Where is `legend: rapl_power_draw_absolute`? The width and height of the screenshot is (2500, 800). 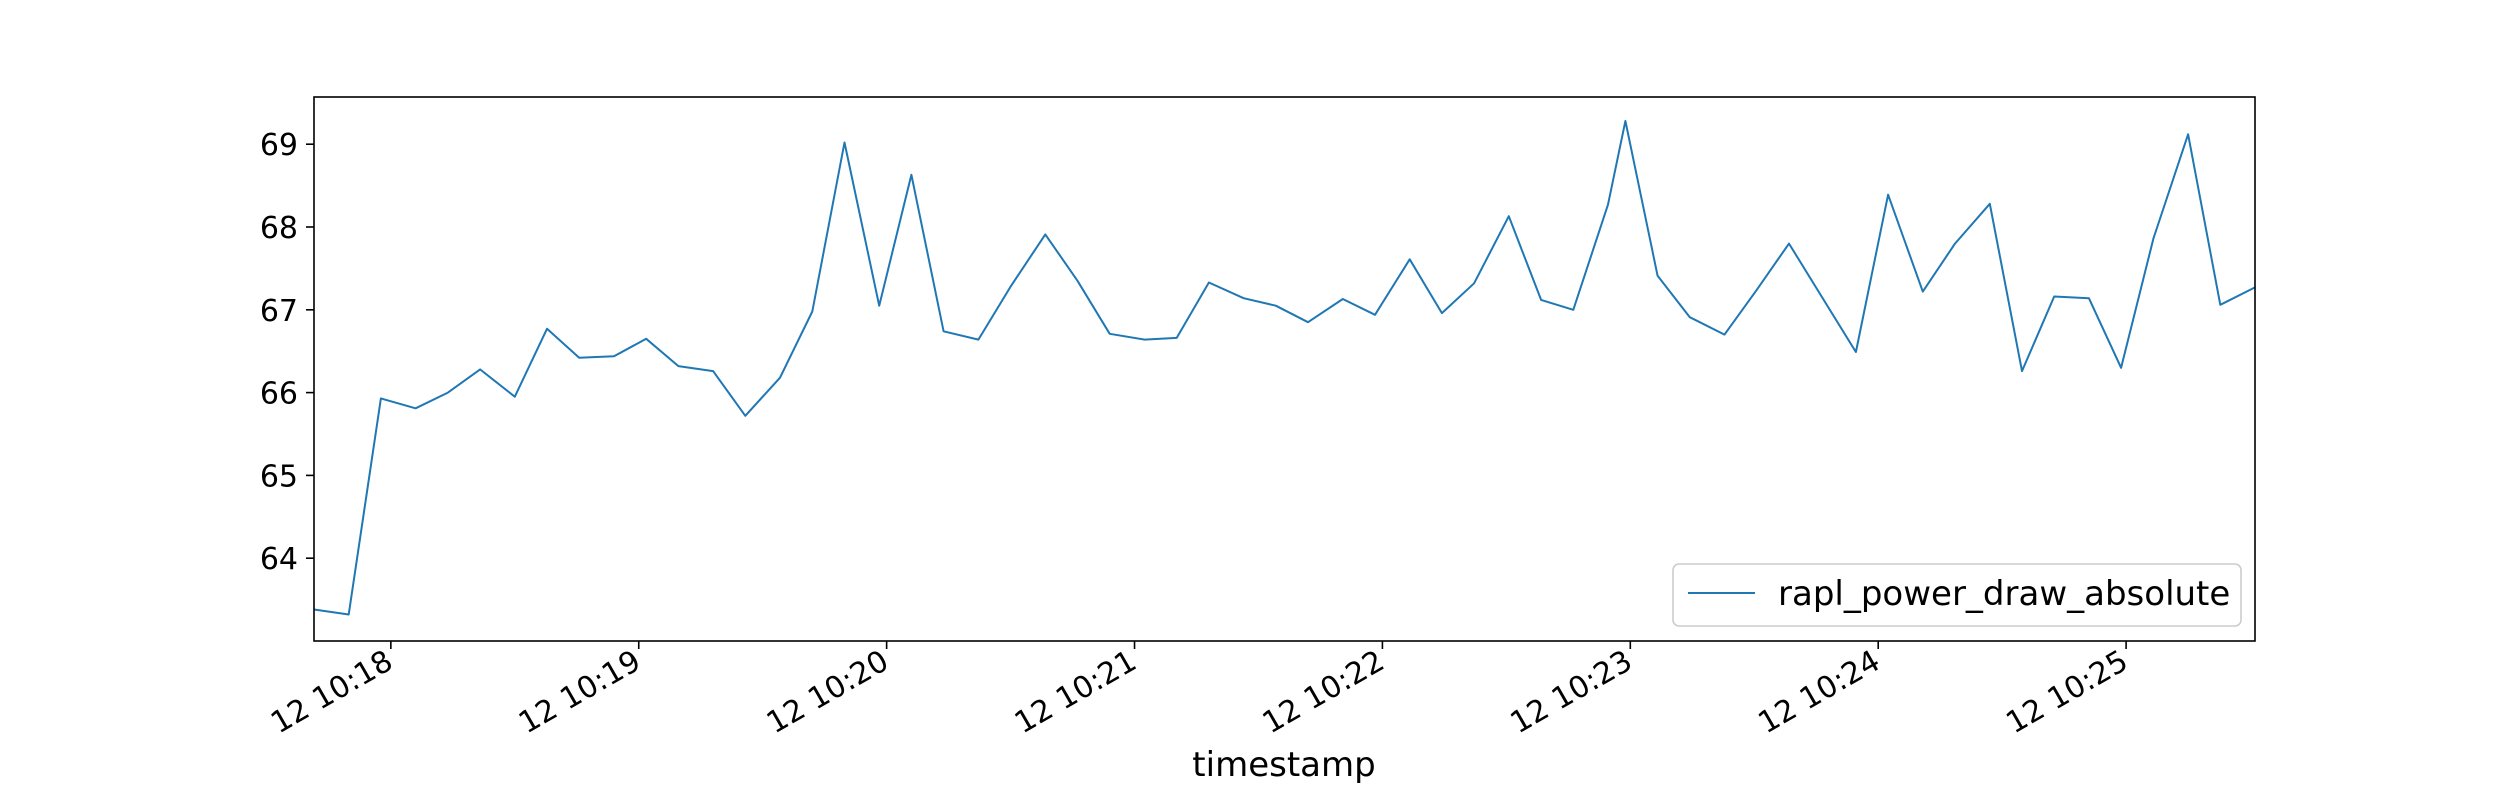 legend: rapl_power_draw_absolute is located at coordinates (1957, 595).